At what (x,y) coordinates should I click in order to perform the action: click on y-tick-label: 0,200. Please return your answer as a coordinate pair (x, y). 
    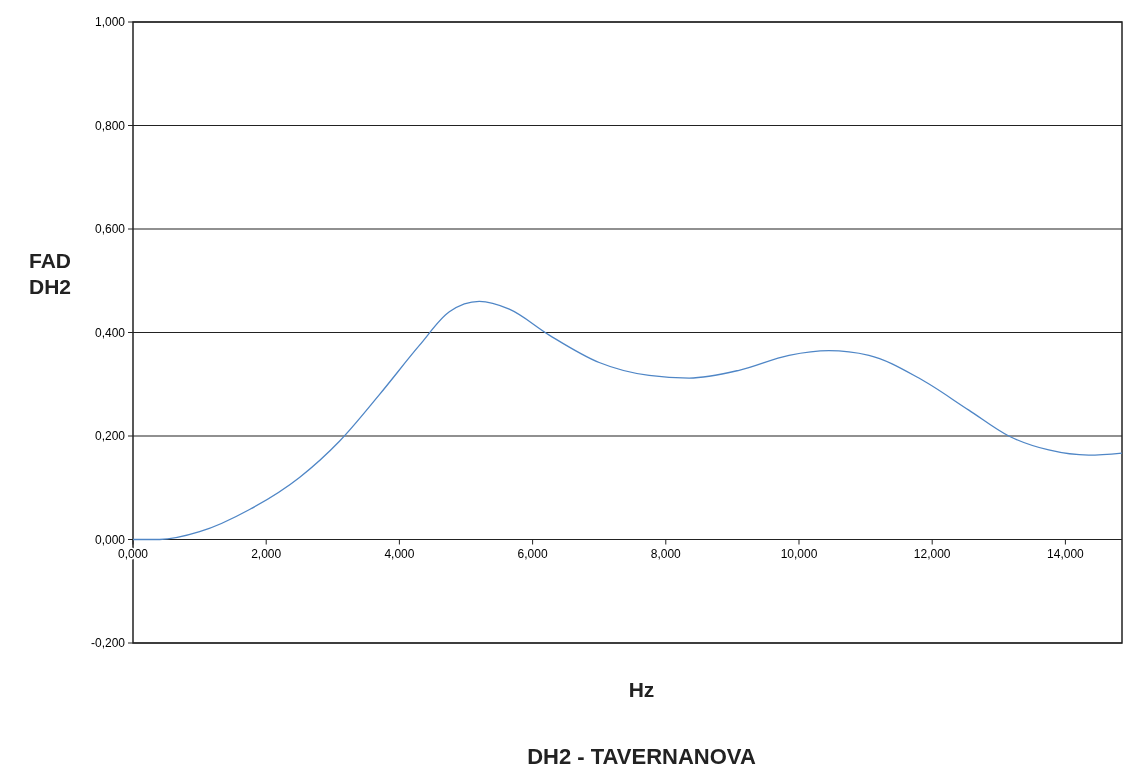
    Looking at the image, I should click on (110, 436).